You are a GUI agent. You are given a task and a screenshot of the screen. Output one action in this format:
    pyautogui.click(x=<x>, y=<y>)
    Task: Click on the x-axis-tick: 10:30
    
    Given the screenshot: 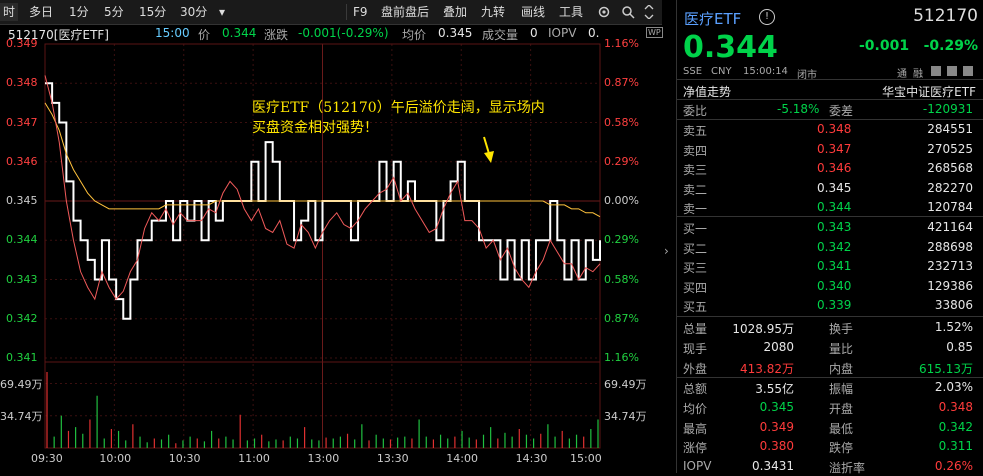 What is the action you would take?
    pyautogui.click(x=184, y=458)
    